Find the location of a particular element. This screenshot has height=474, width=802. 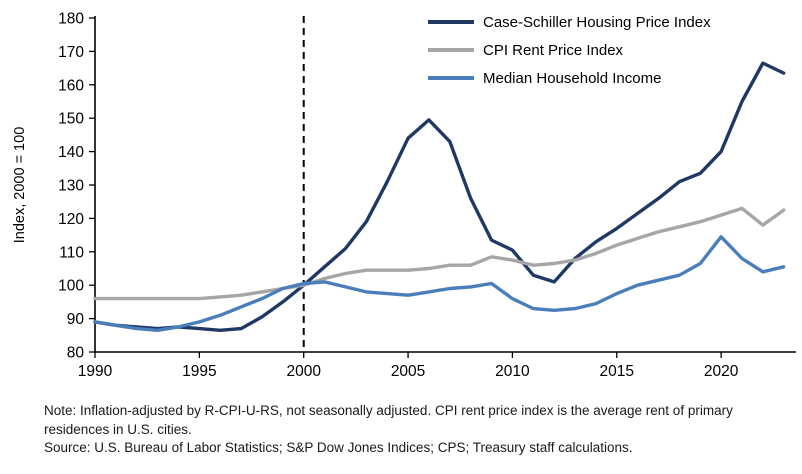

x-tick-label: 1995 is located at coordinates (199, 371).